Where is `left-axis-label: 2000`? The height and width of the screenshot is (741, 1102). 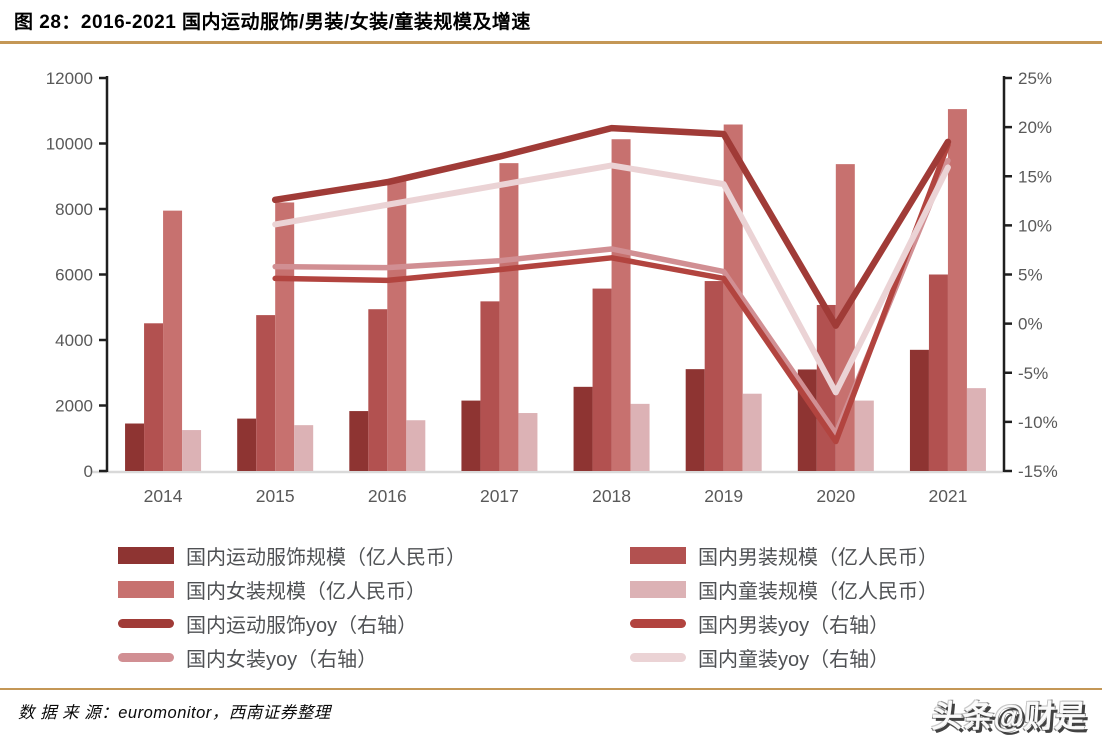
left-axis-label: 2000 is located at coordinates (74, 406).